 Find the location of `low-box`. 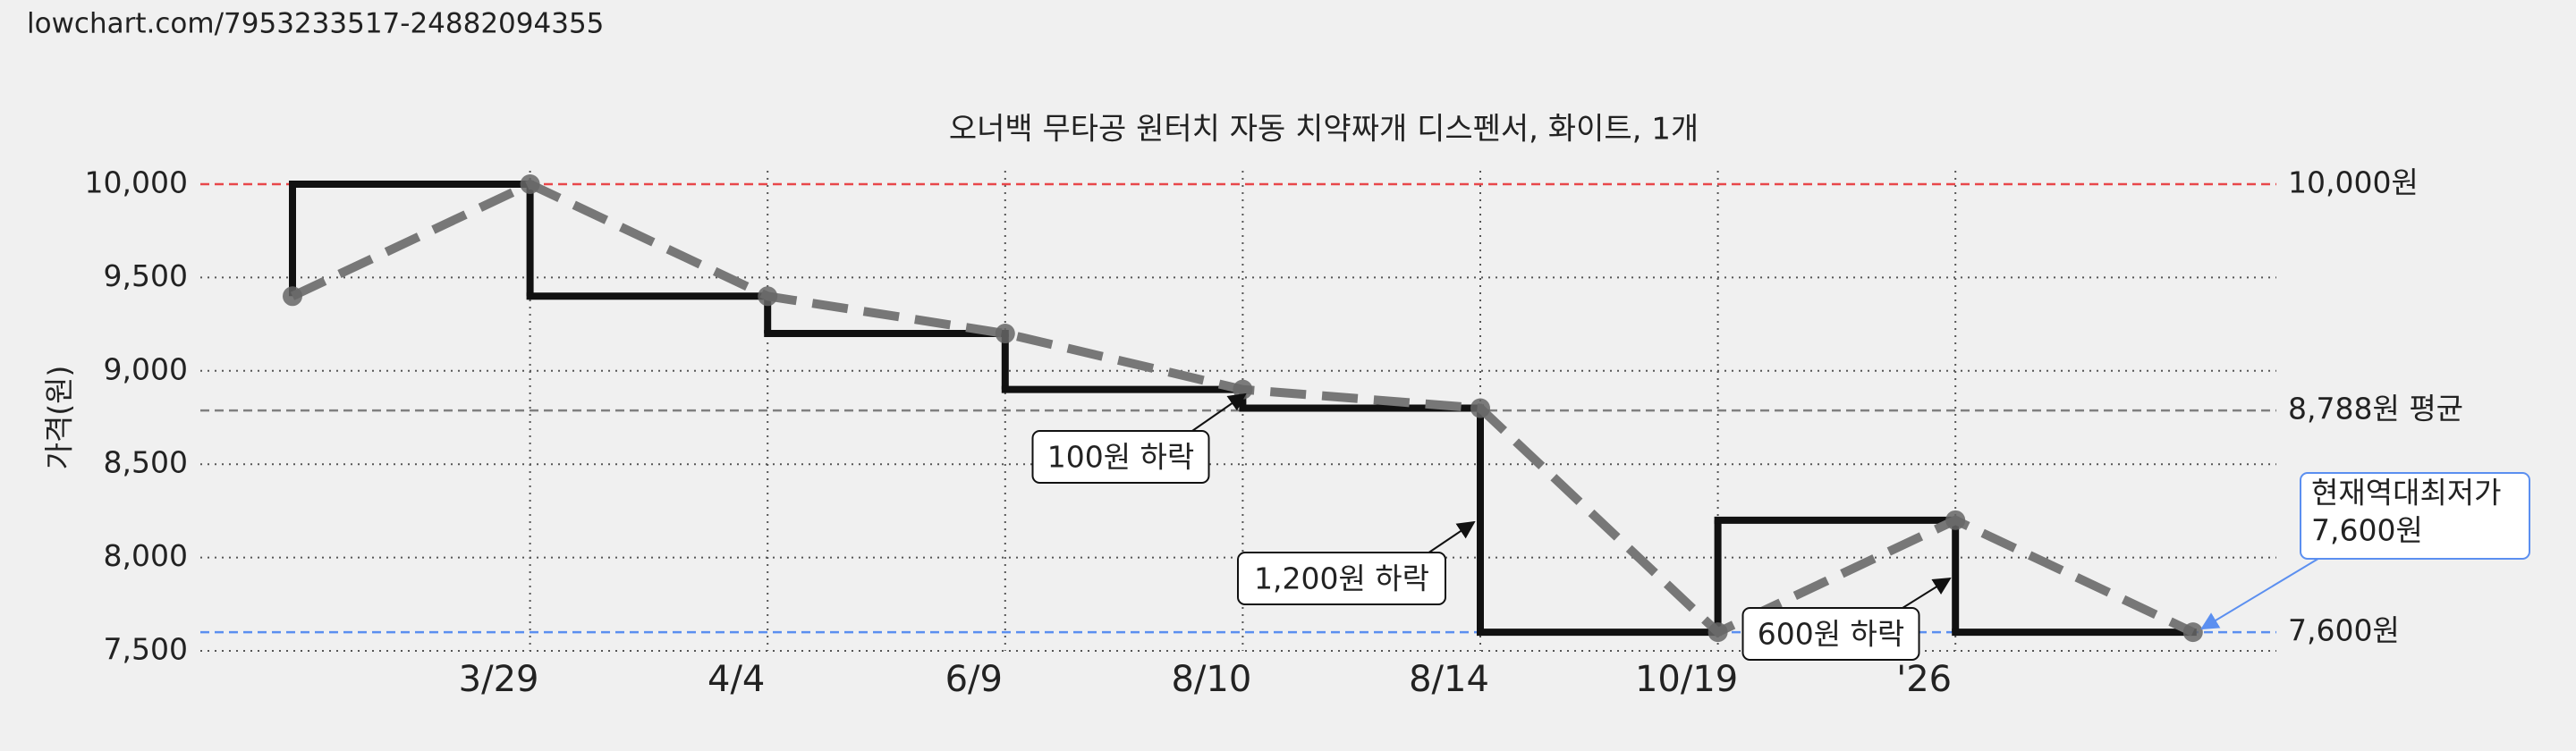

low-box is located at coordinates (2415, 516).